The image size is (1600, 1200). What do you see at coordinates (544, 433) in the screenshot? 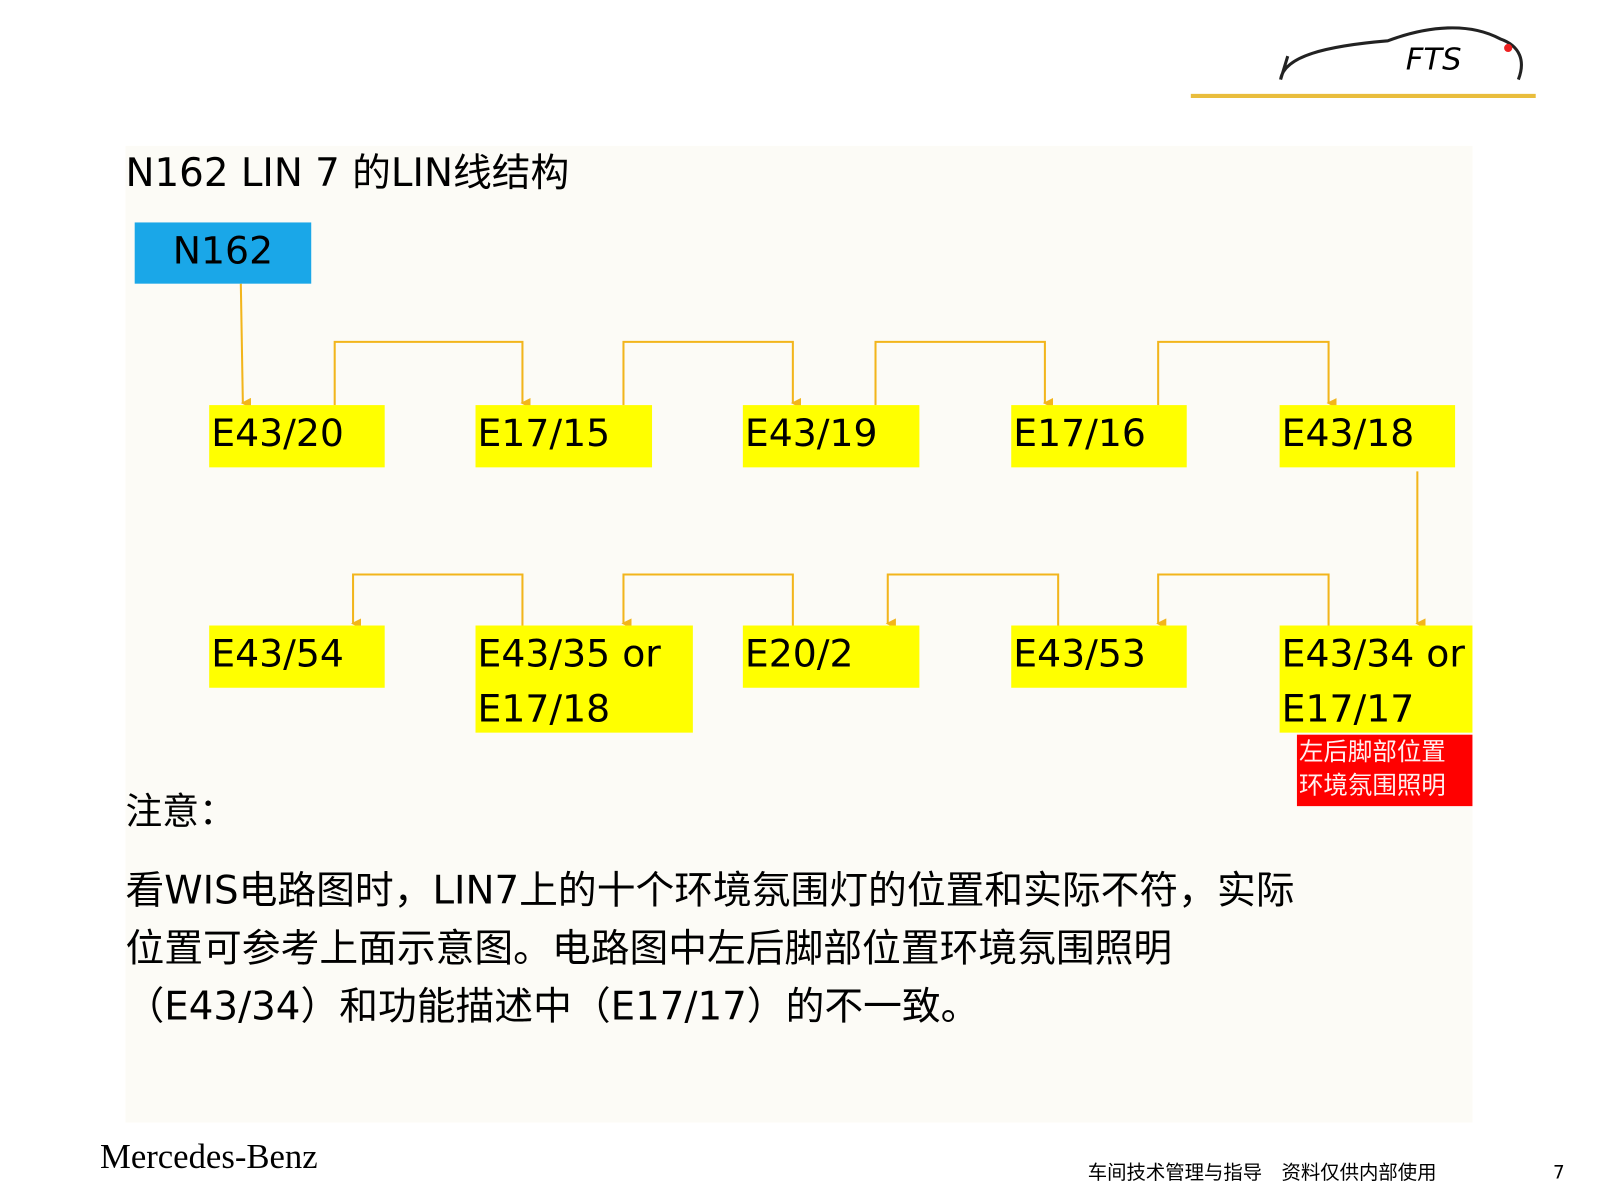
I see `node-label: E17/15` at bounding box center [544, 433].